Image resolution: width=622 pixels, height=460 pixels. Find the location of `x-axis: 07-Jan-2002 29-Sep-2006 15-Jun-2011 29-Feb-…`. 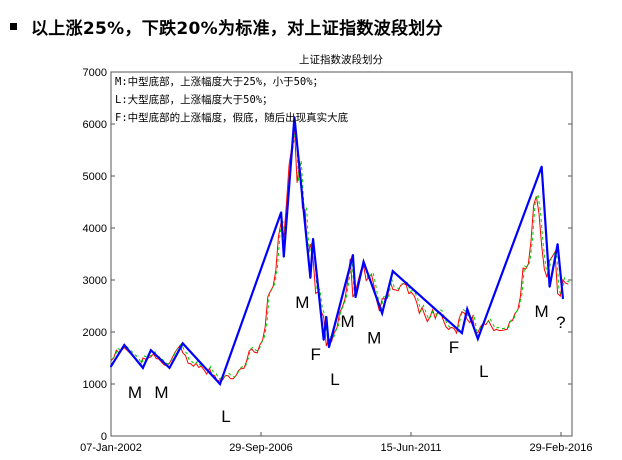

x-axis: 07-Jan-2002 29-Sep-2006 15-Jun-2011 29-Feb-… is located at coordinates (336, 443).